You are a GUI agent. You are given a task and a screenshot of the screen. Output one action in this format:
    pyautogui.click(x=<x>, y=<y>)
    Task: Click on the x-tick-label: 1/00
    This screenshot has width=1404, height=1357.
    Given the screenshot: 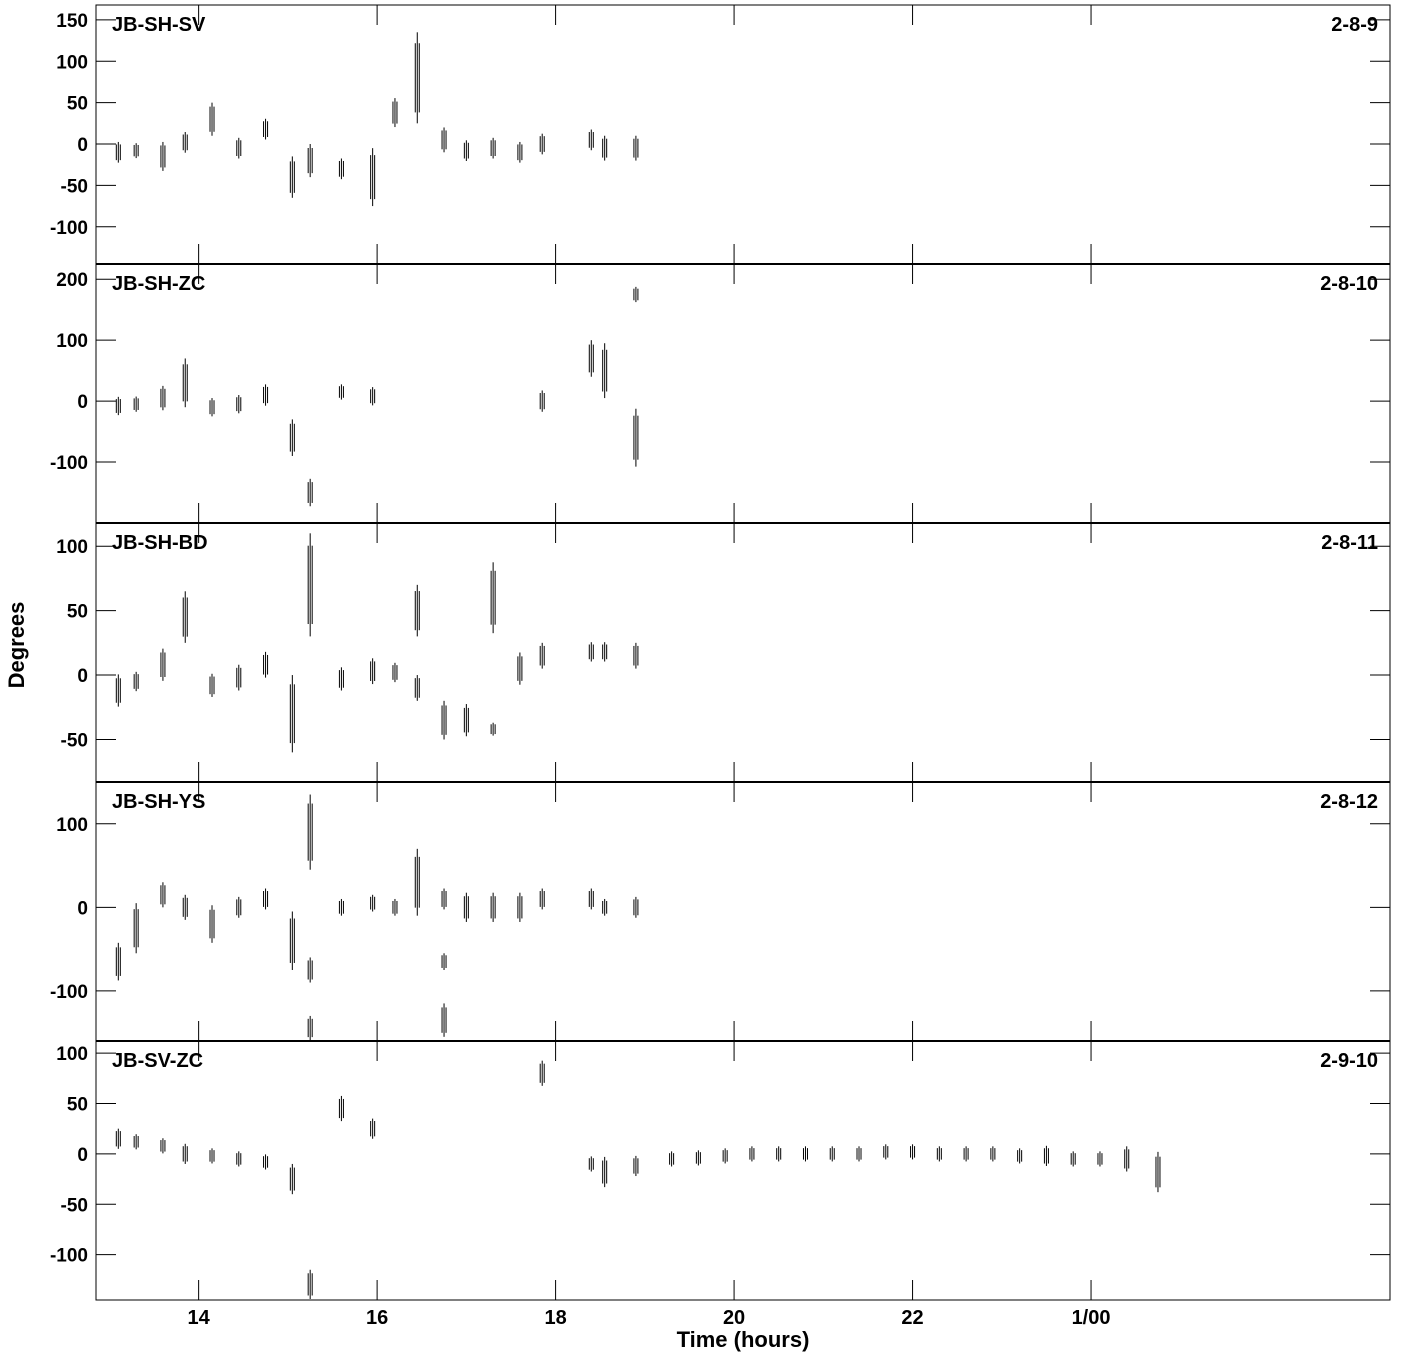 What is the action you would take?
    pyautogui.click(x=1091, y=1318)
    